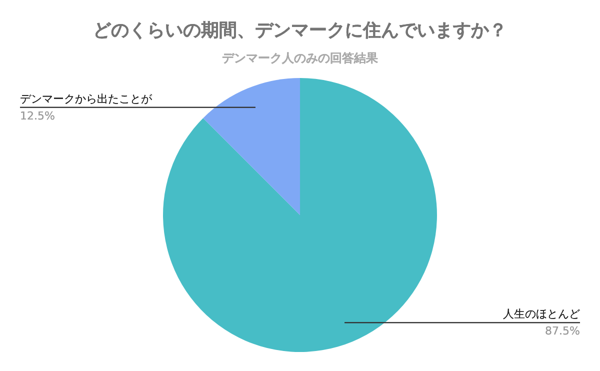 The width and height of the screenshot is (600, 371). Describe the element at coordinates (37, 115) in the screenshot. I see `data-label: 12.5%` at that location.